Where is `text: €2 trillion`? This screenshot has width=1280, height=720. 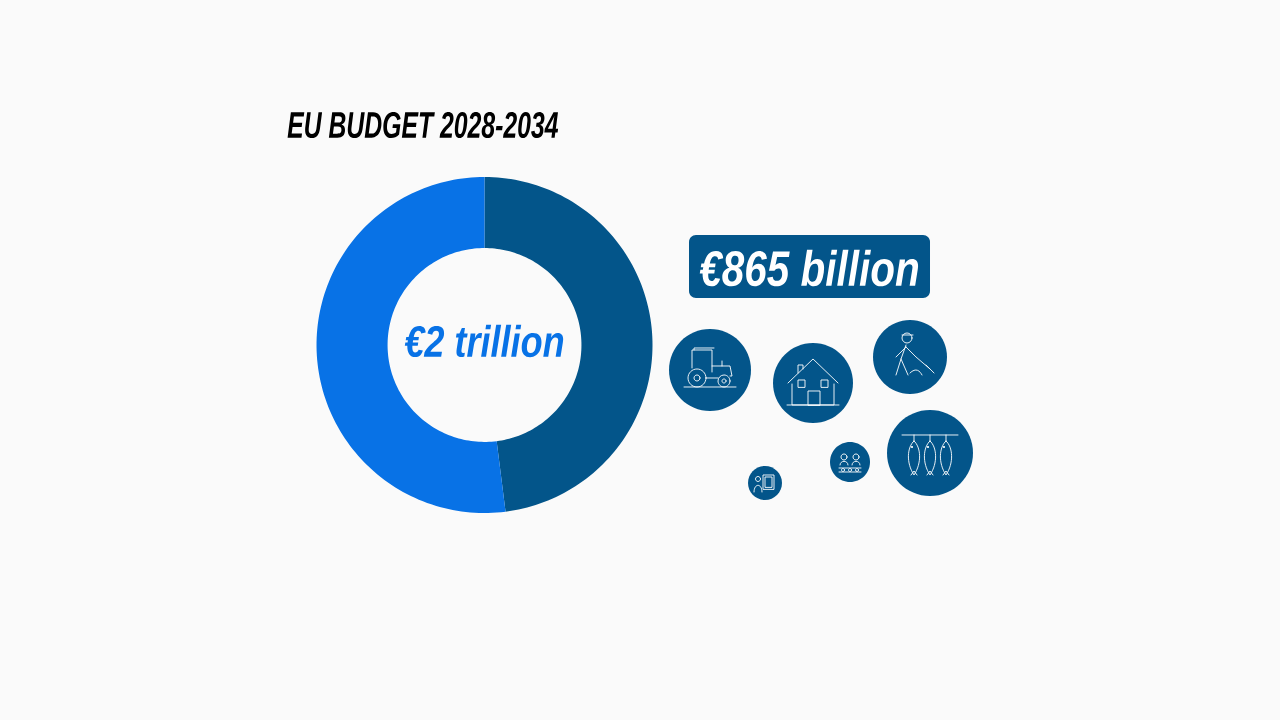 text: €2 trillion is located at coordinates (484, 341).